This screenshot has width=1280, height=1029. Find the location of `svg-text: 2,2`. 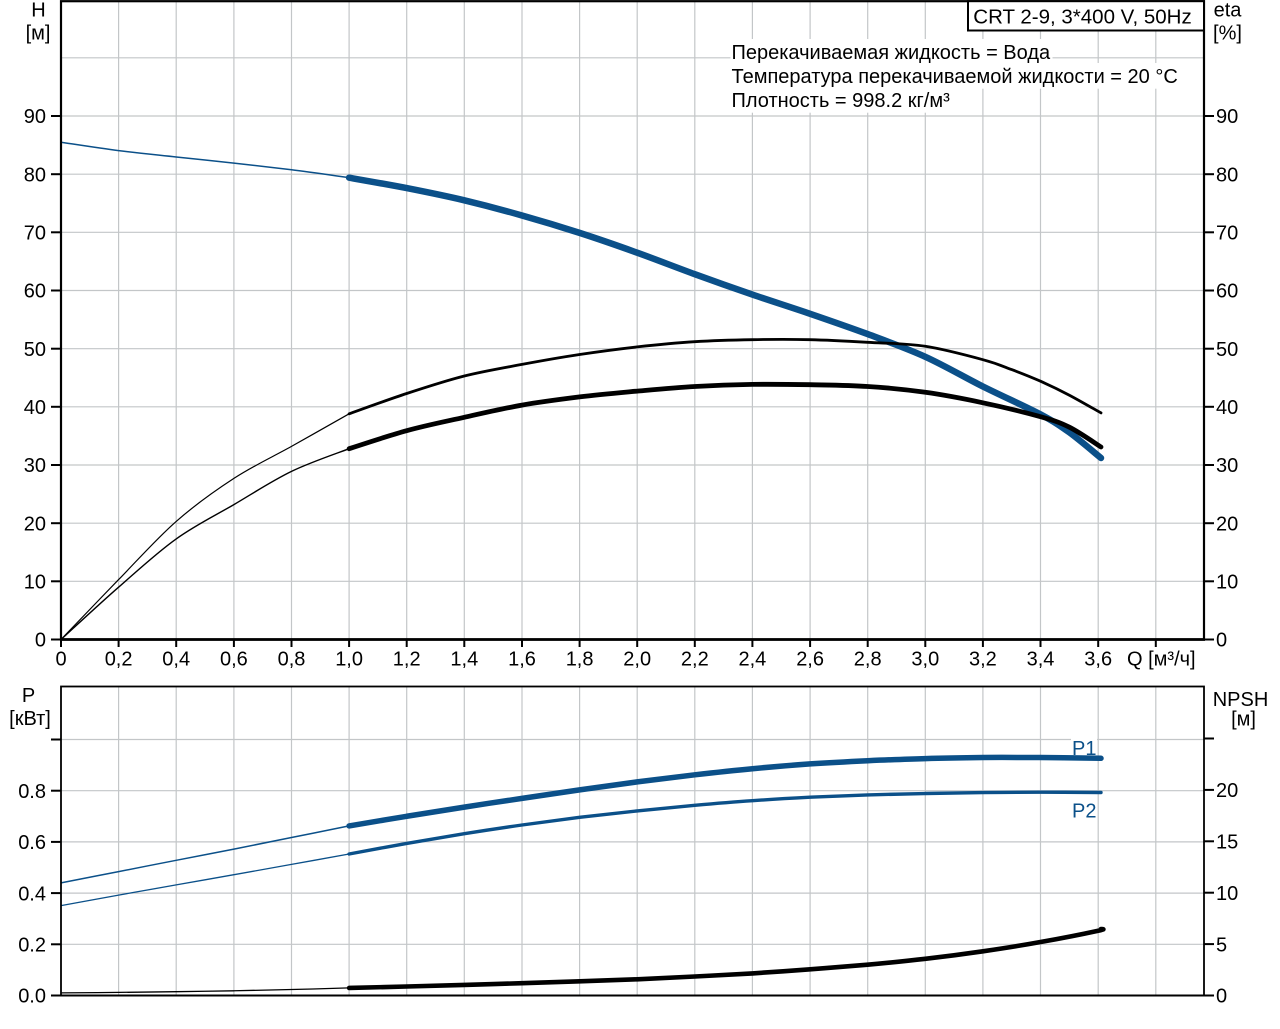

svg-text: 2,2 is located at coordinates (695, 660).